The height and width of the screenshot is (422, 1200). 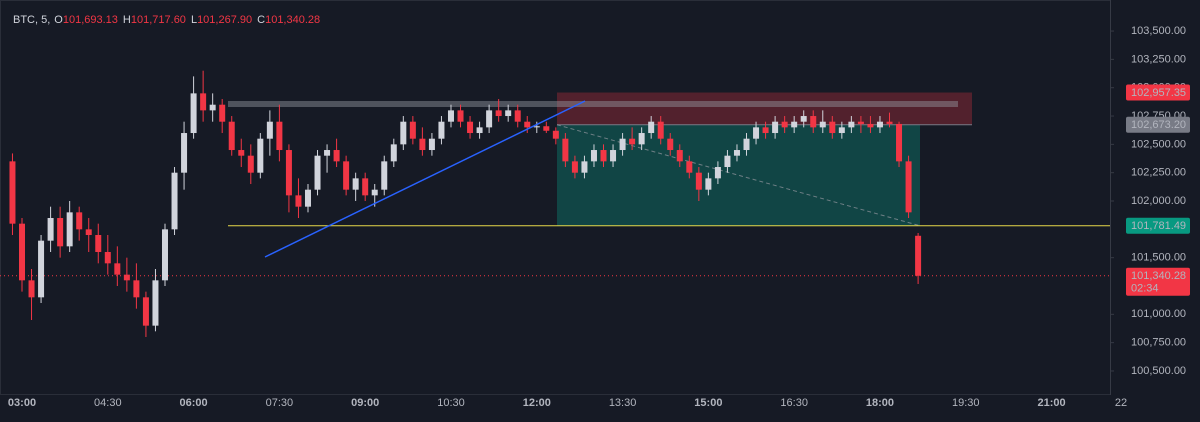 What do you see at coordinates (1158, 226) in the screenshot?
I see `price-tag-label: 101,781.49` at bounding box center [1158, 226].